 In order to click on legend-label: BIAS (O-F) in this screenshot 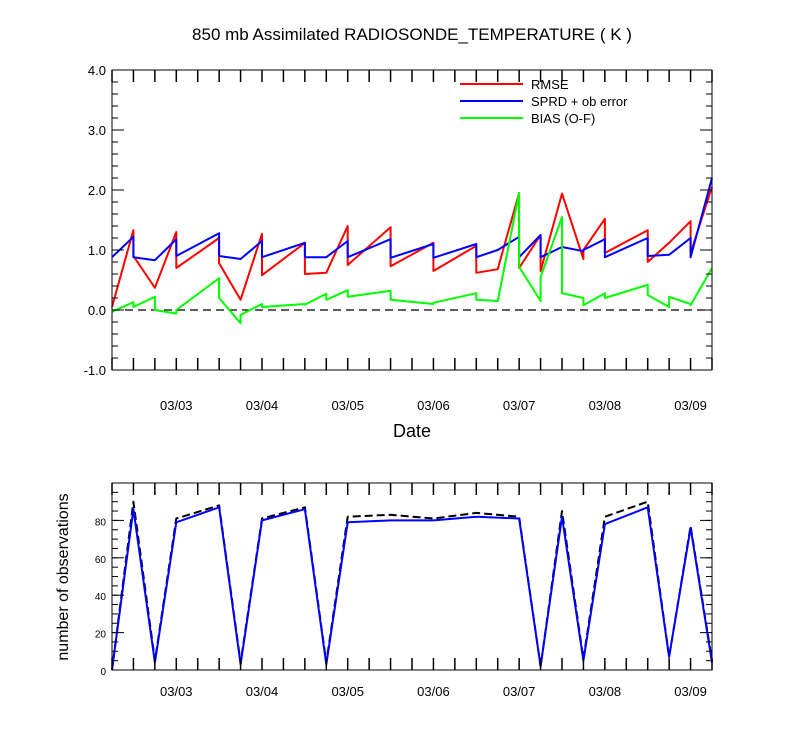, I will do `click(563, 118)`.